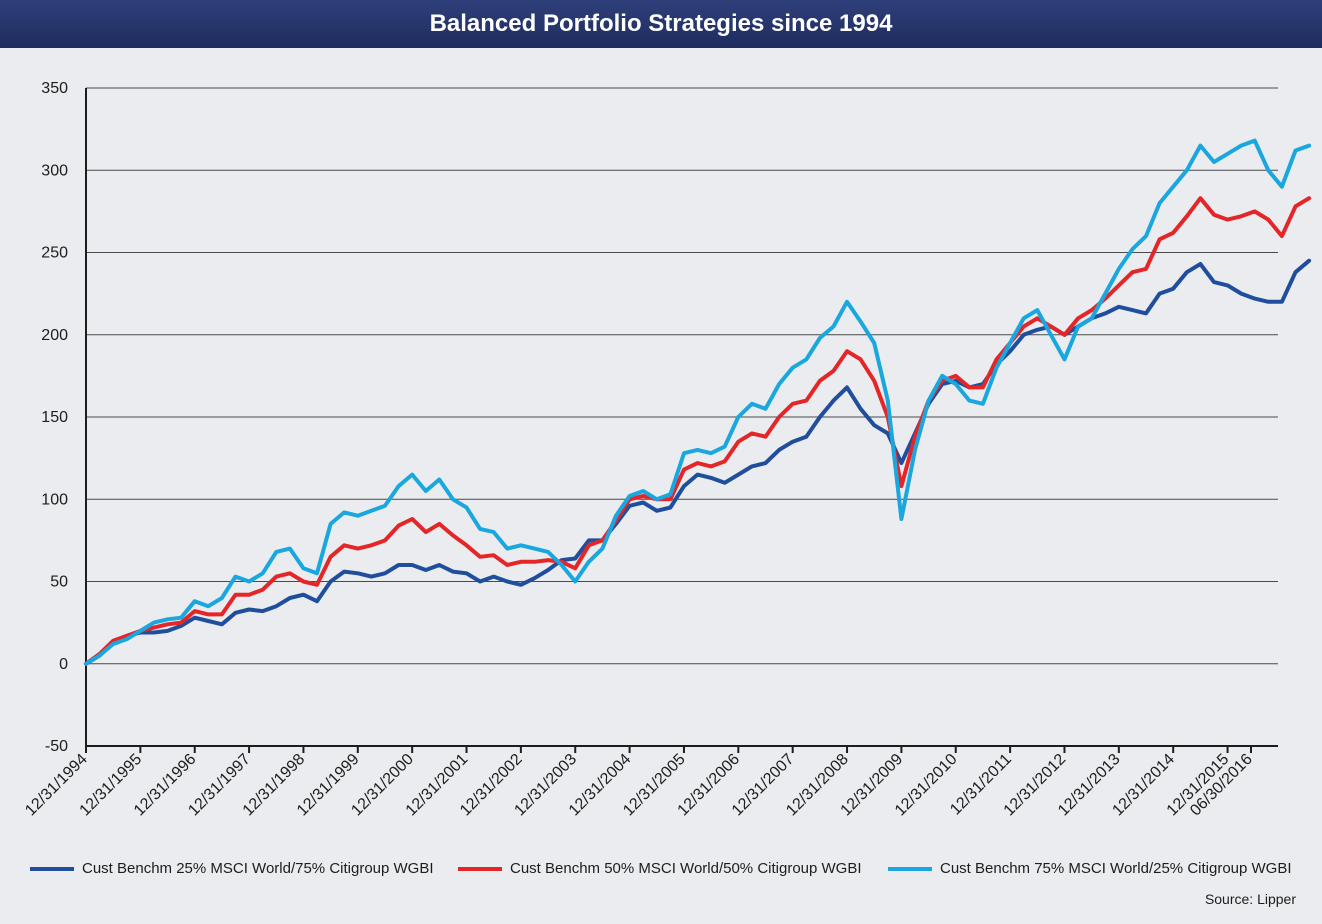 This screenshot has height=924, width=1322. What do you see at coordinates (56, 746) in the screenshot?
I see `y-tick-label: -50` at bounding box center [56, 746].